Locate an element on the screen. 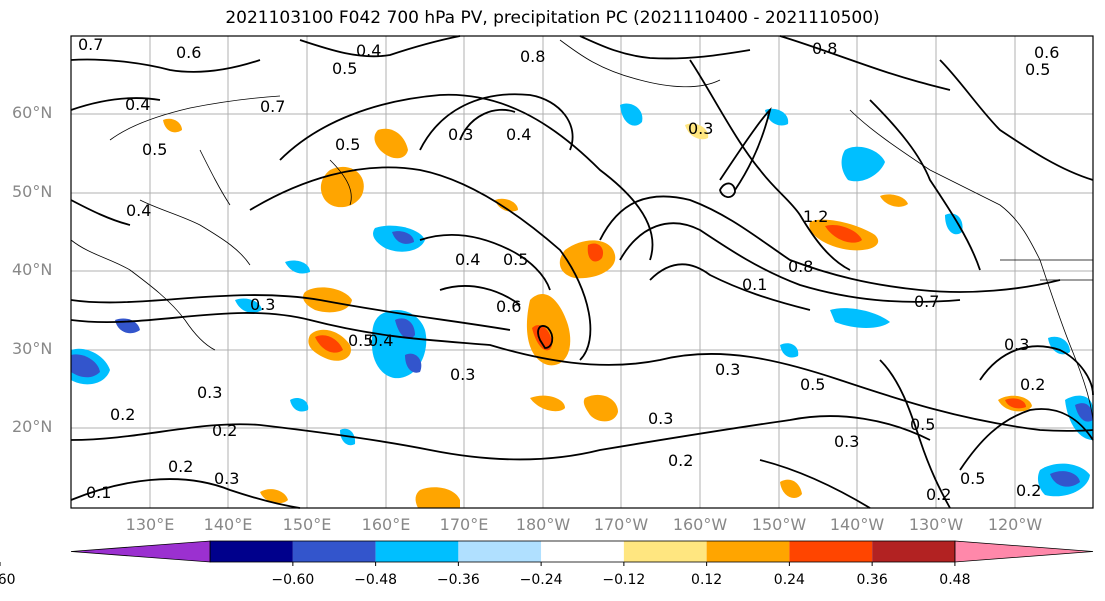  lon-label: 170°E is located at coordinates (464, 524).